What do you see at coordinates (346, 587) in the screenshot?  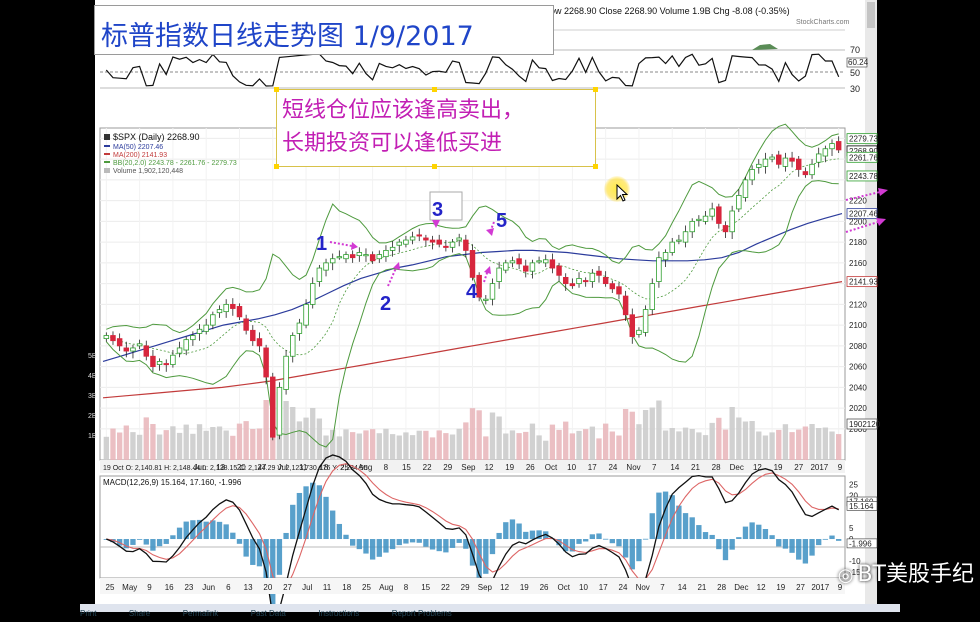 I see `macd-x-tick-label: 18` at bounding box center [346, 587].